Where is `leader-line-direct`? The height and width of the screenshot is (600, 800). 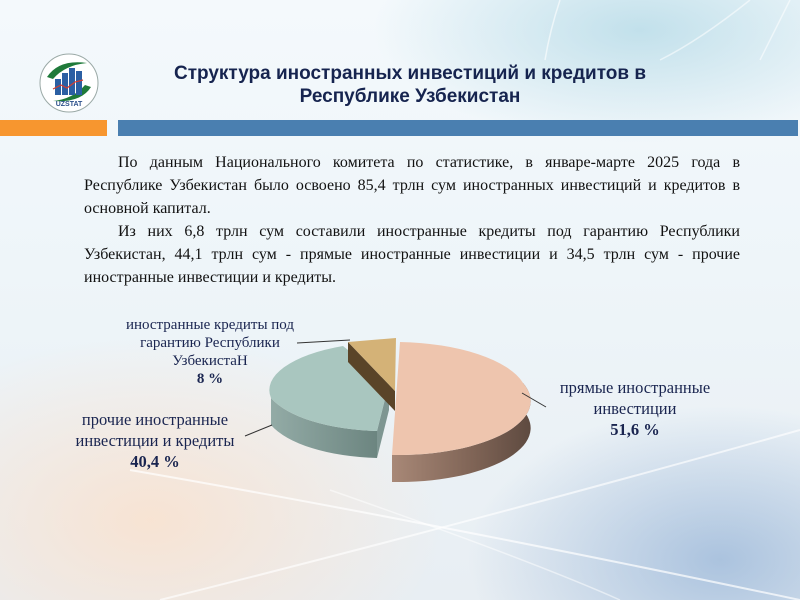
leader-line-direct is located at coordinates (534, 400).